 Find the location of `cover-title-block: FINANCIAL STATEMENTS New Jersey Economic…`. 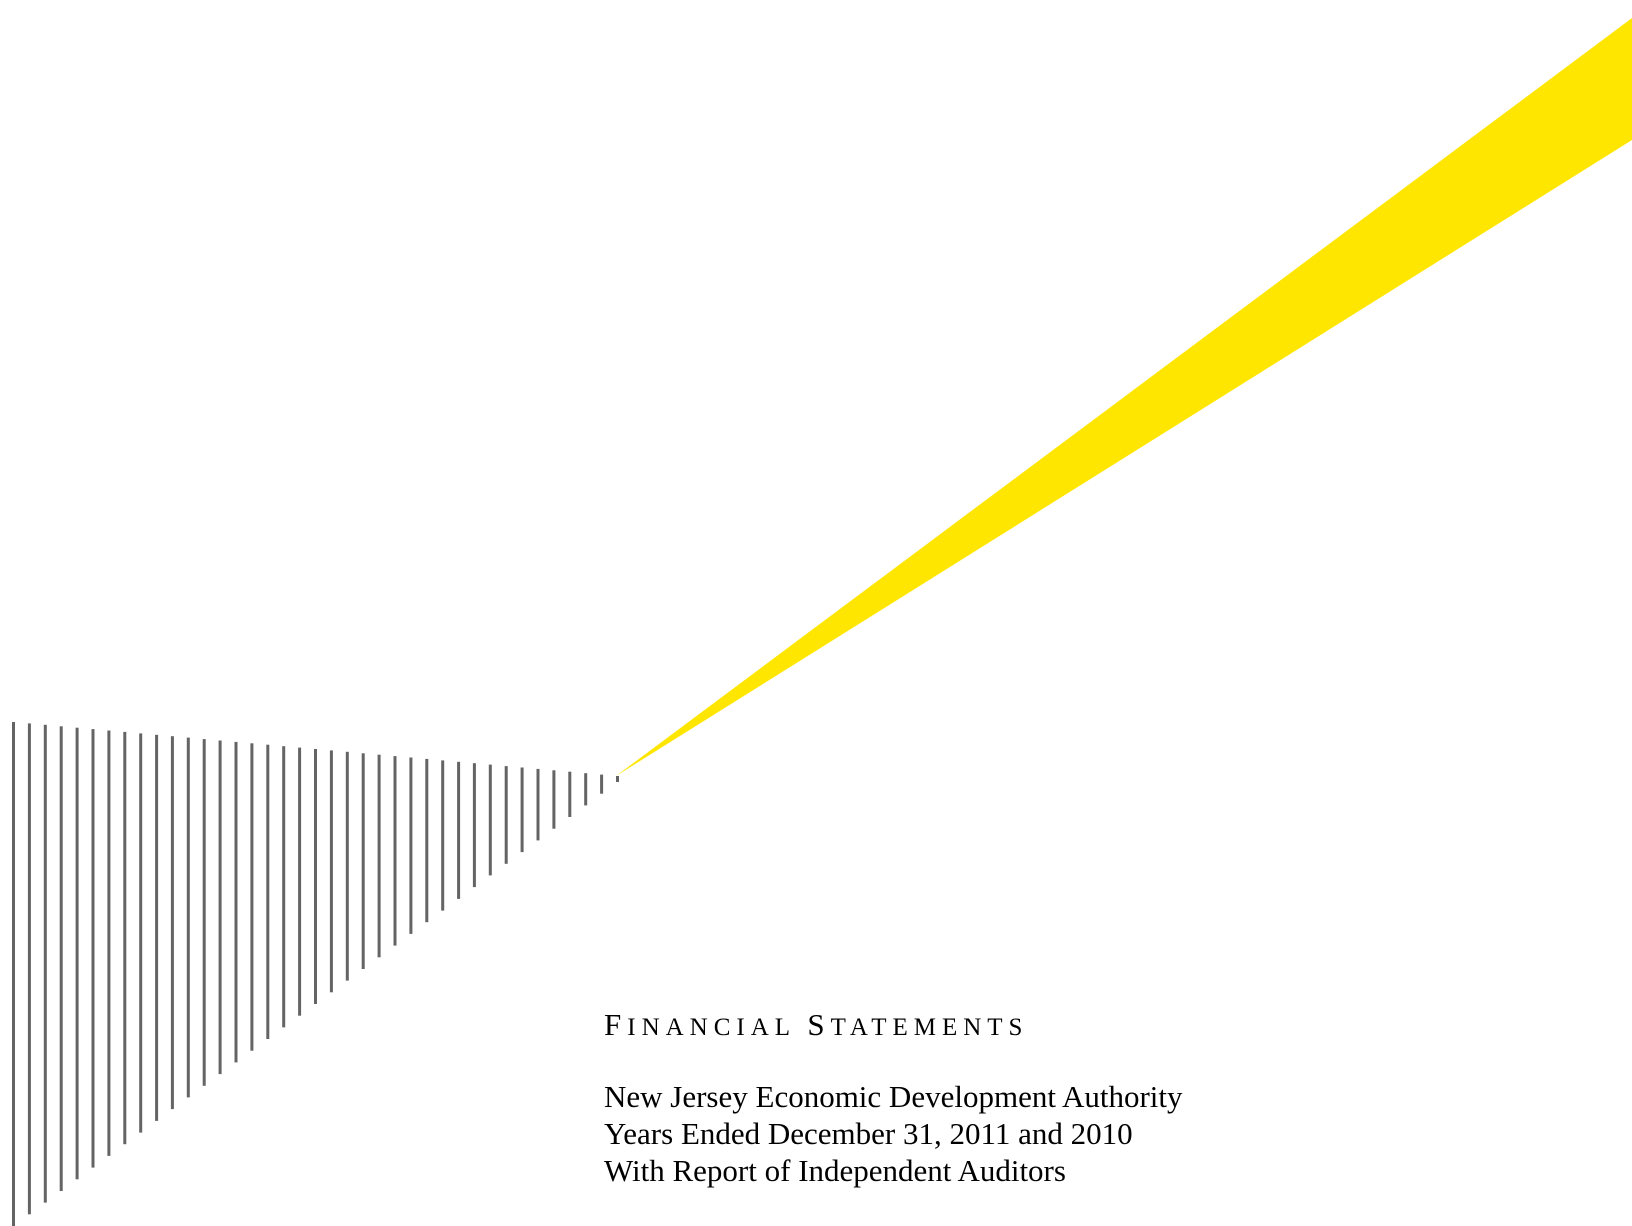

cover-title-block: FINANCIAL STATEMENTS New Jersey Economic… is located at coordinates (1054, 1099).